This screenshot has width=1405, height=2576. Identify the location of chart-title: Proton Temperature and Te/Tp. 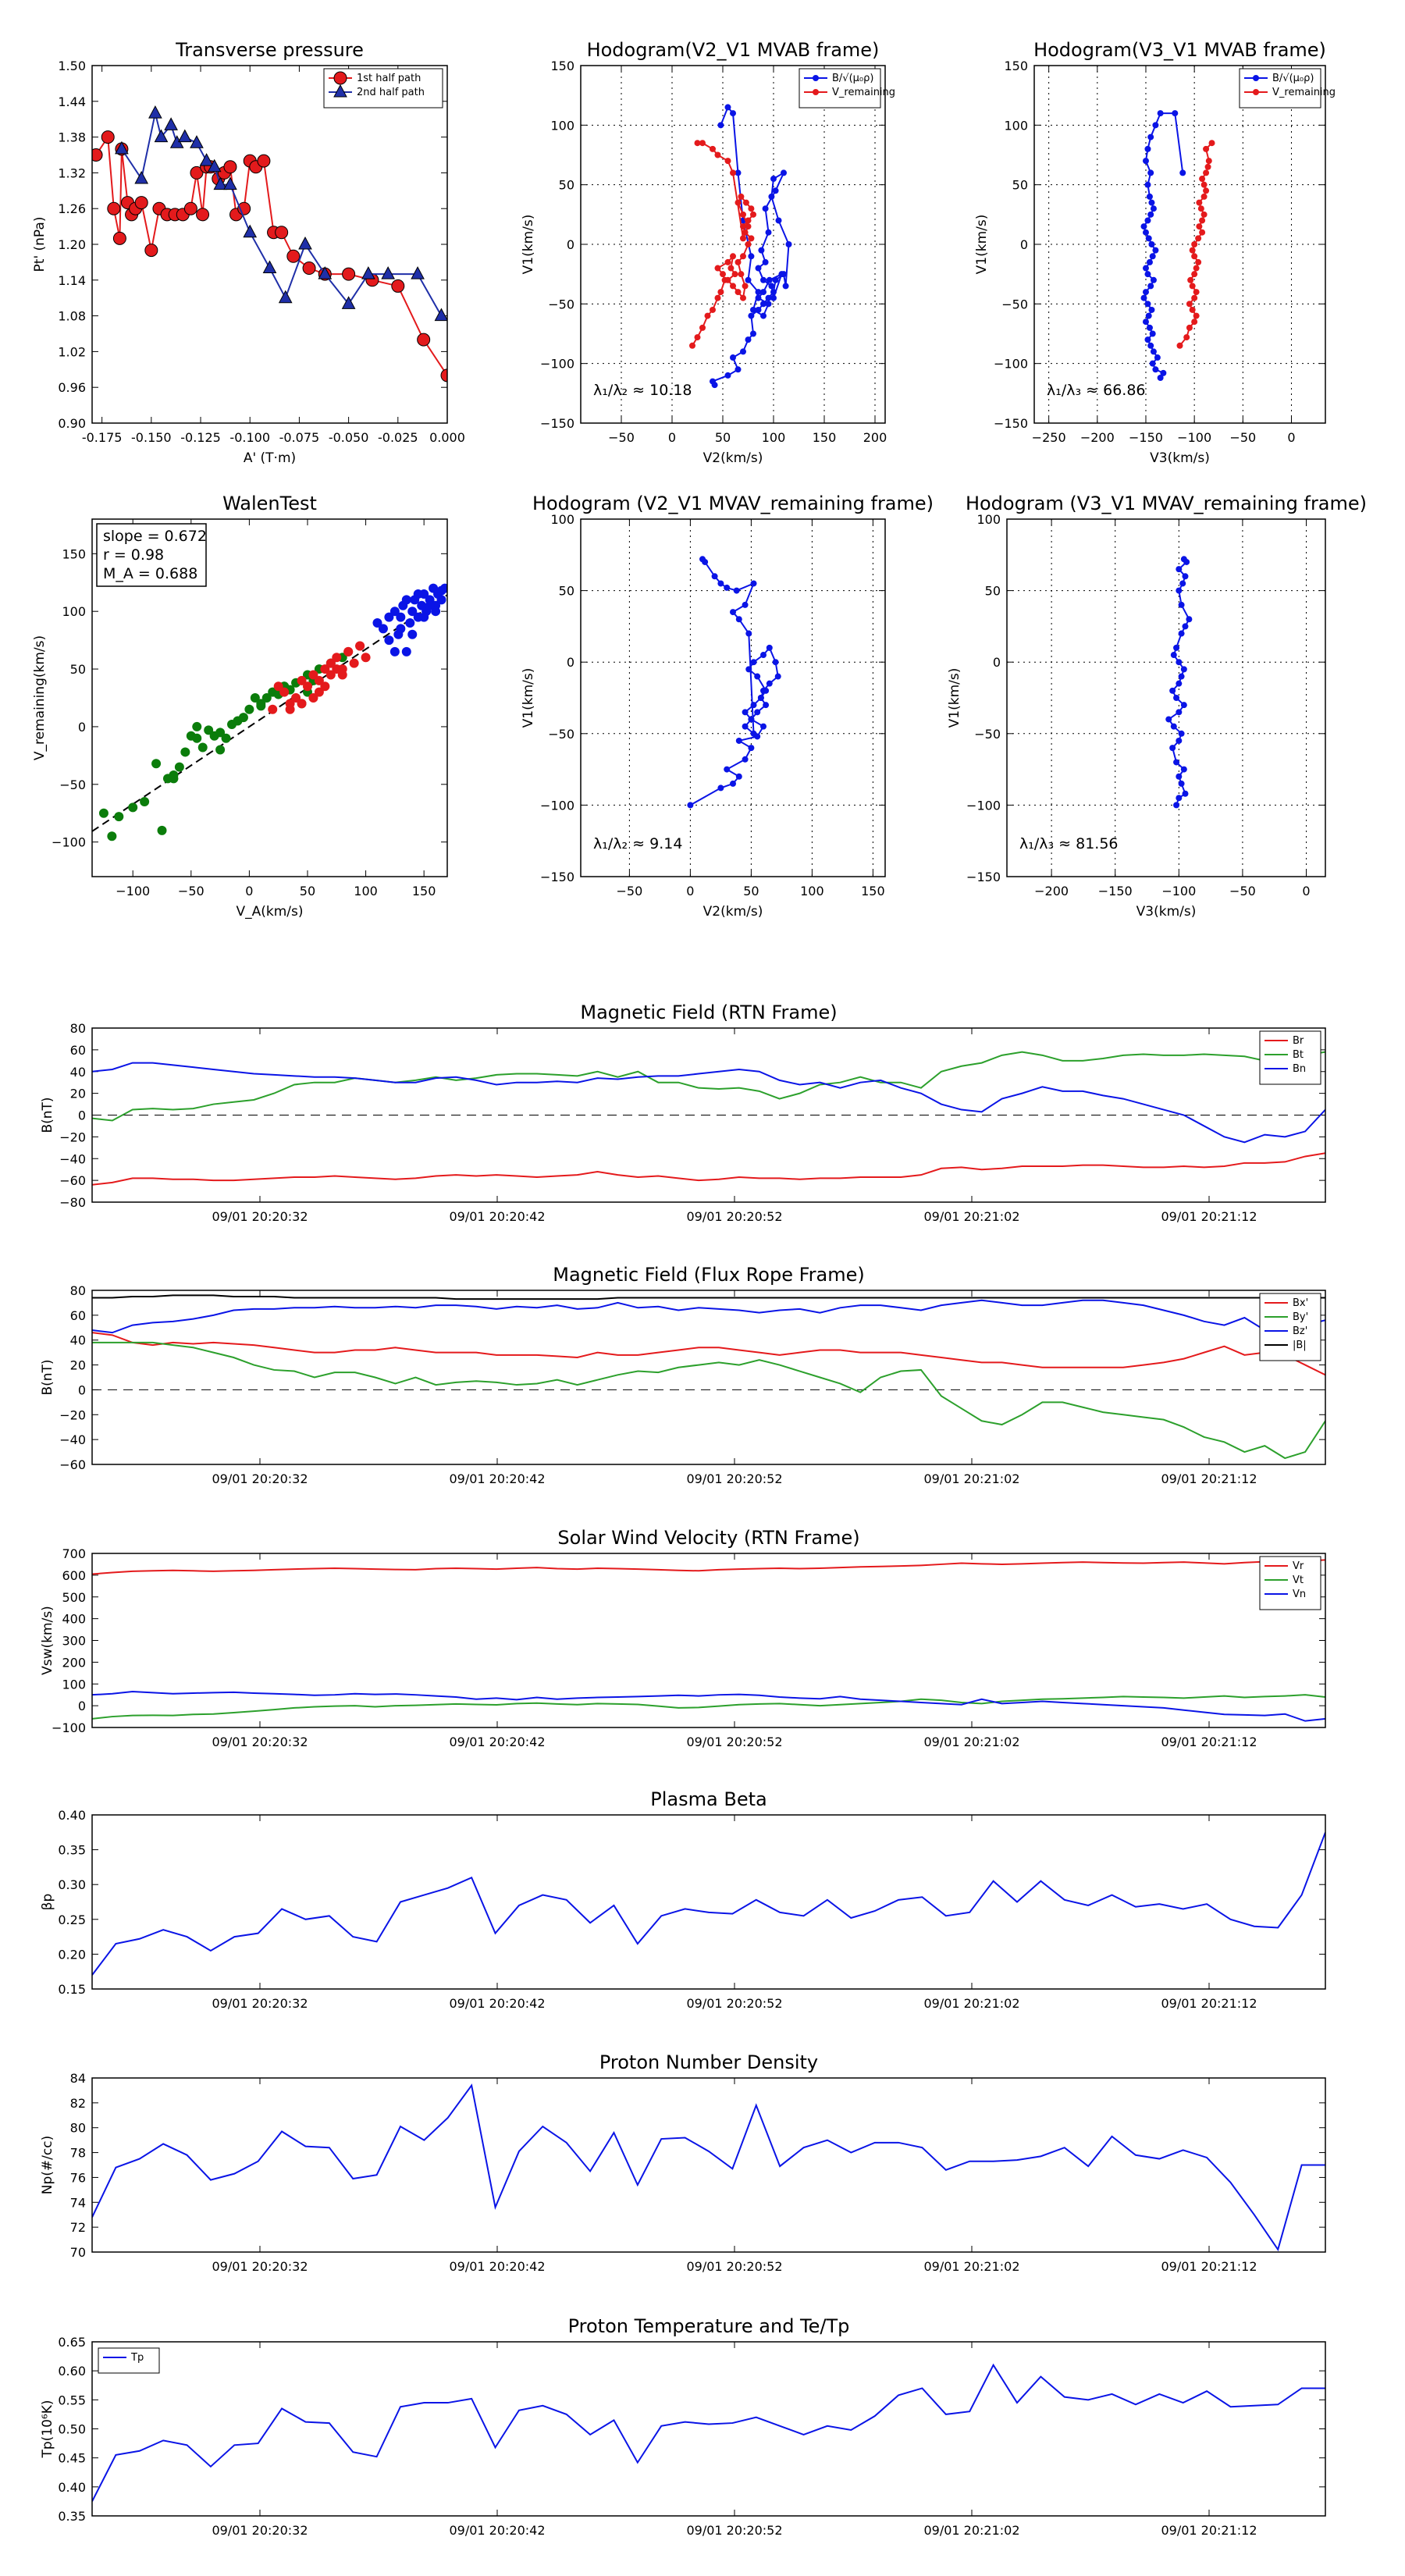
(709, 2326).